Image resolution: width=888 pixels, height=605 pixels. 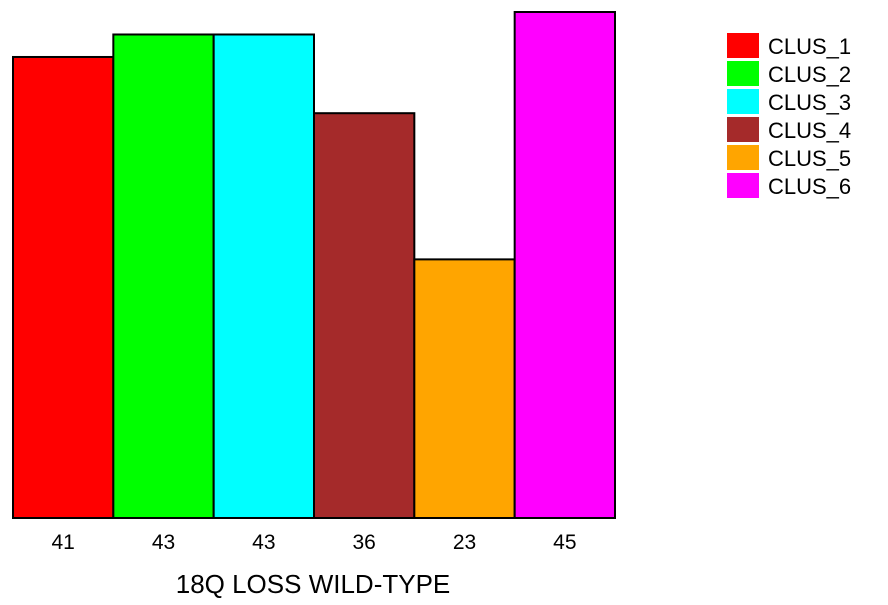 I want to click on bar-value-label: 36, so click(x=363, y=542).